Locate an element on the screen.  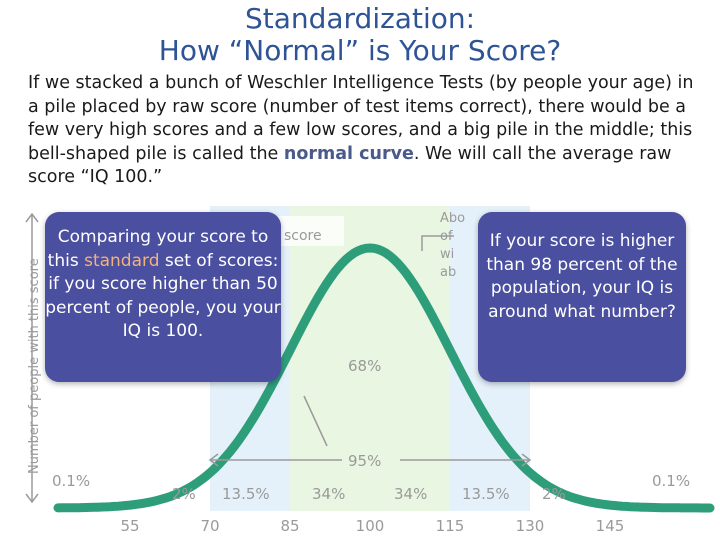
y-axis-label: Number of people with this score is located at coordinates (34, 366).